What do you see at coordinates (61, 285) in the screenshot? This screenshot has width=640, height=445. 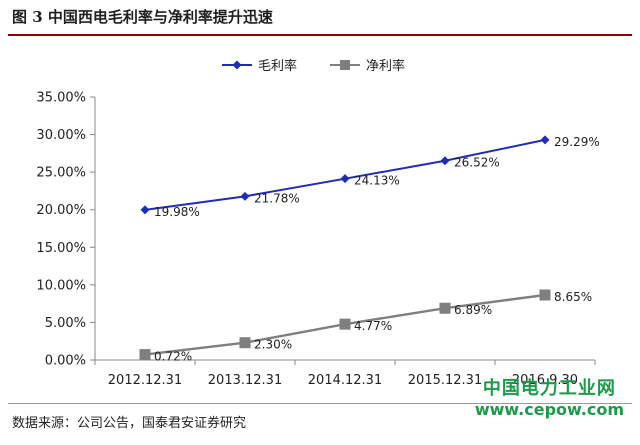 I see `y-tick-label: 10.00%` at bounding box center [61, 285].